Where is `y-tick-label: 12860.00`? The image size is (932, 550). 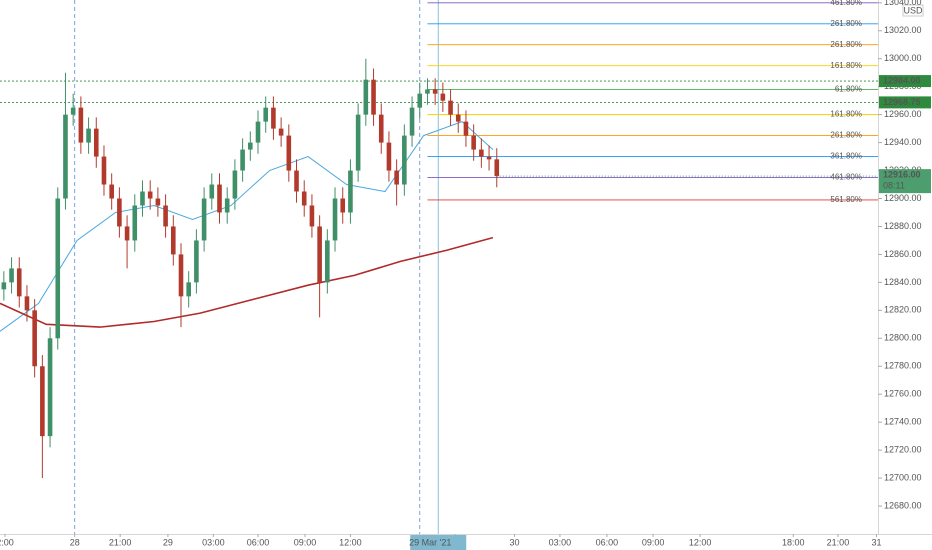
y-tick-label: 12860.00 is located at coordinates (903, 254).